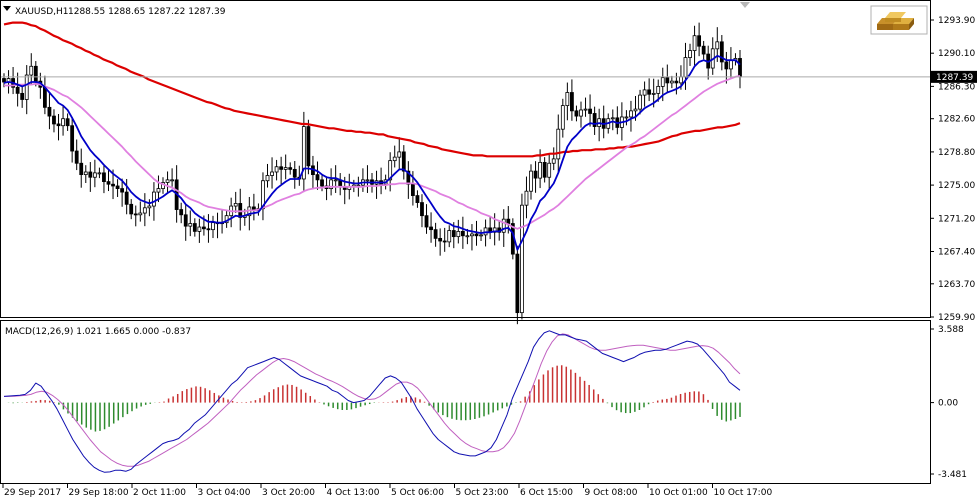  I want to click on chart-shift-marker-icon, so click(745, 5).